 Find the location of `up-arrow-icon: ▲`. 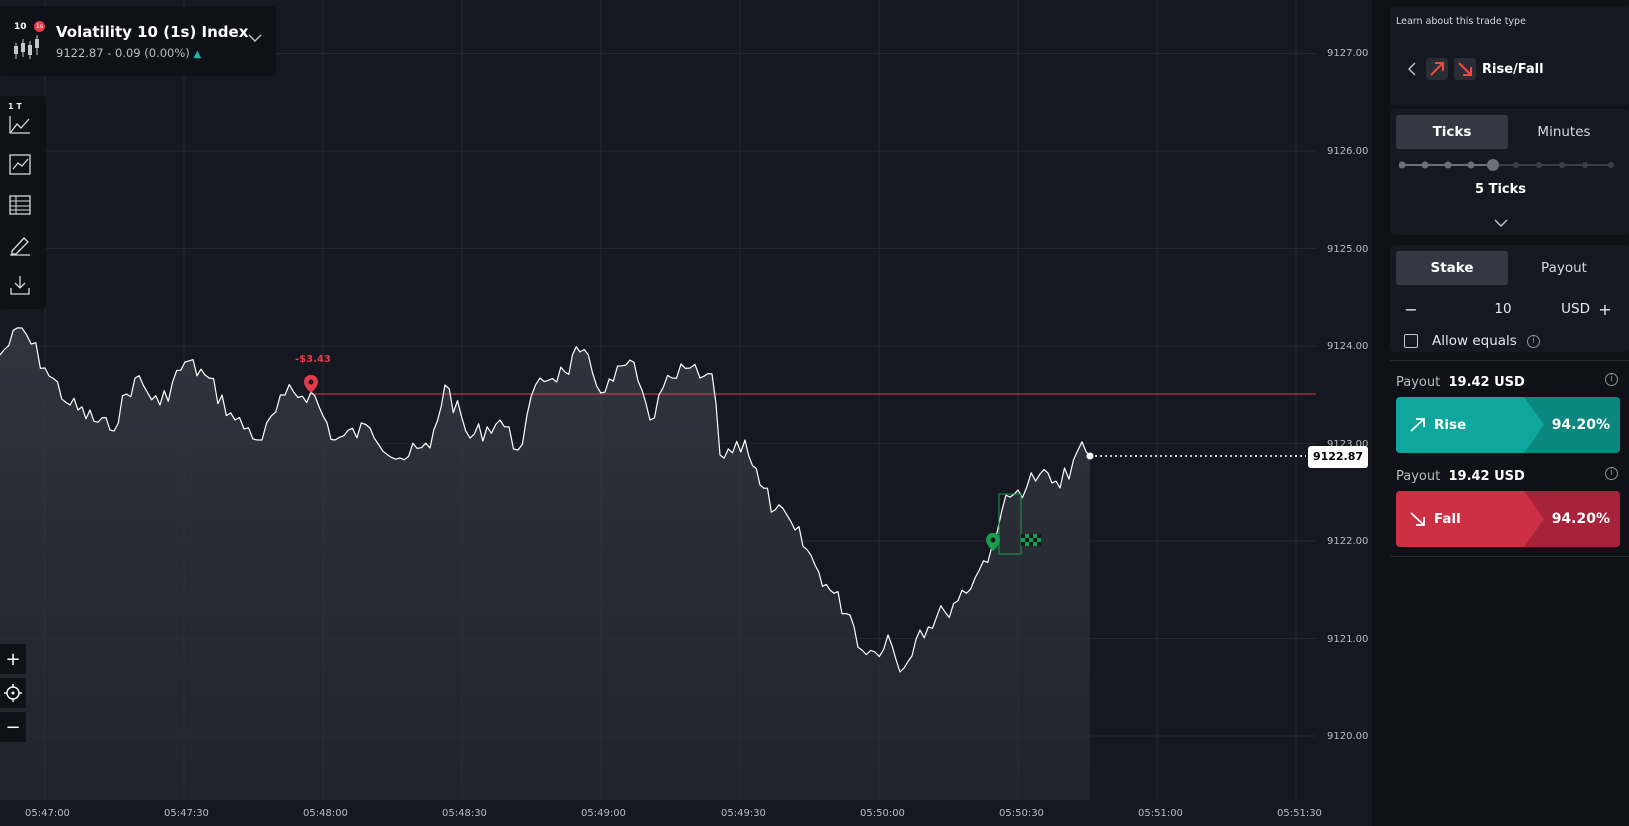

up-arrow-icon: ▲ is located at coordinates (197, 54).